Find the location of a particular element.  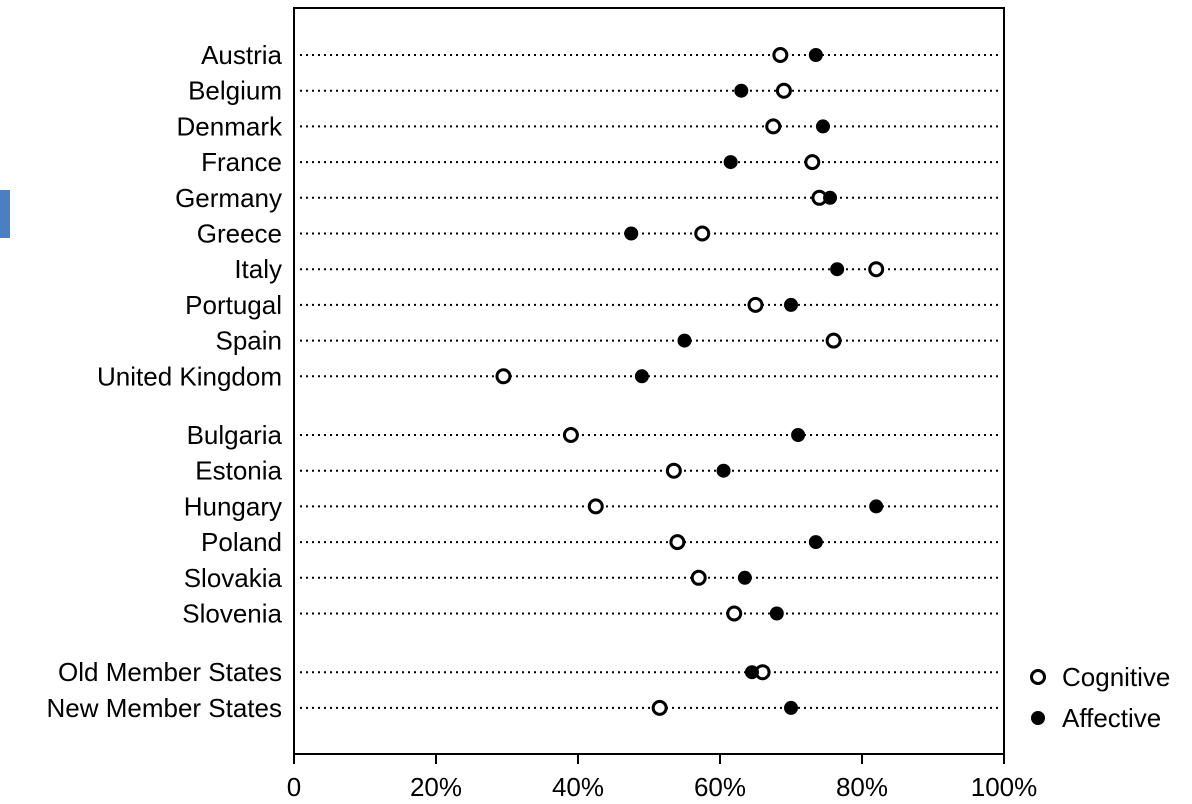

left-accent-bar is located at coordinates (5, 214).